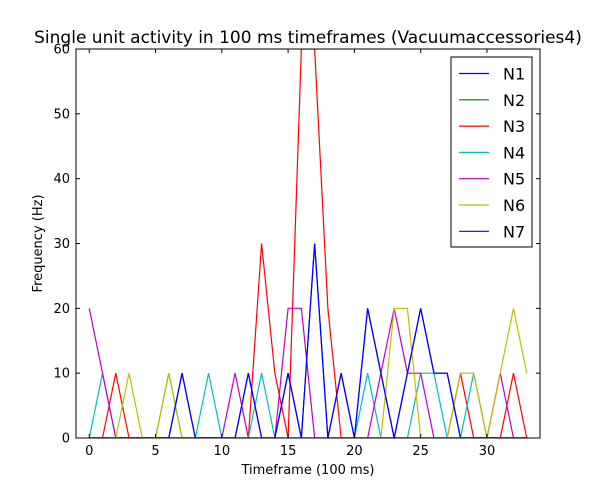  I want to click on y-tick-label: 40, so click(61, 179).